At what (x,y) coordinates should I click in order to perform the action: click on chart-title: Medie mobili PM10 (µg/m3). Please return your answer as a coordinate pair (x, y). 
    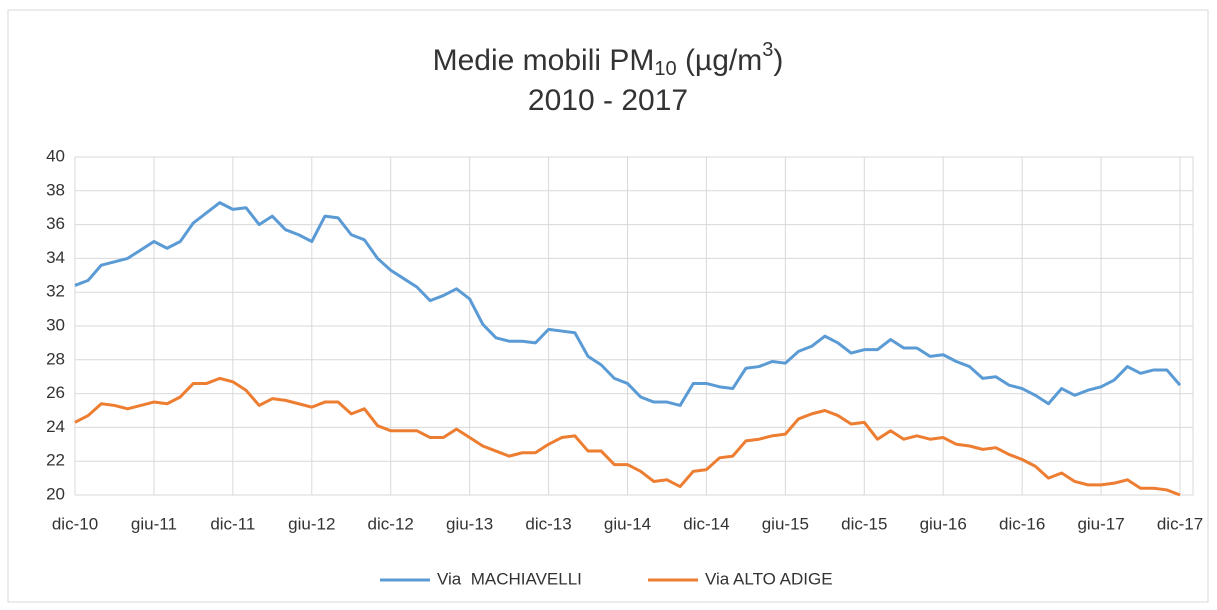
    Looking at the image, I should click on (608, 59).